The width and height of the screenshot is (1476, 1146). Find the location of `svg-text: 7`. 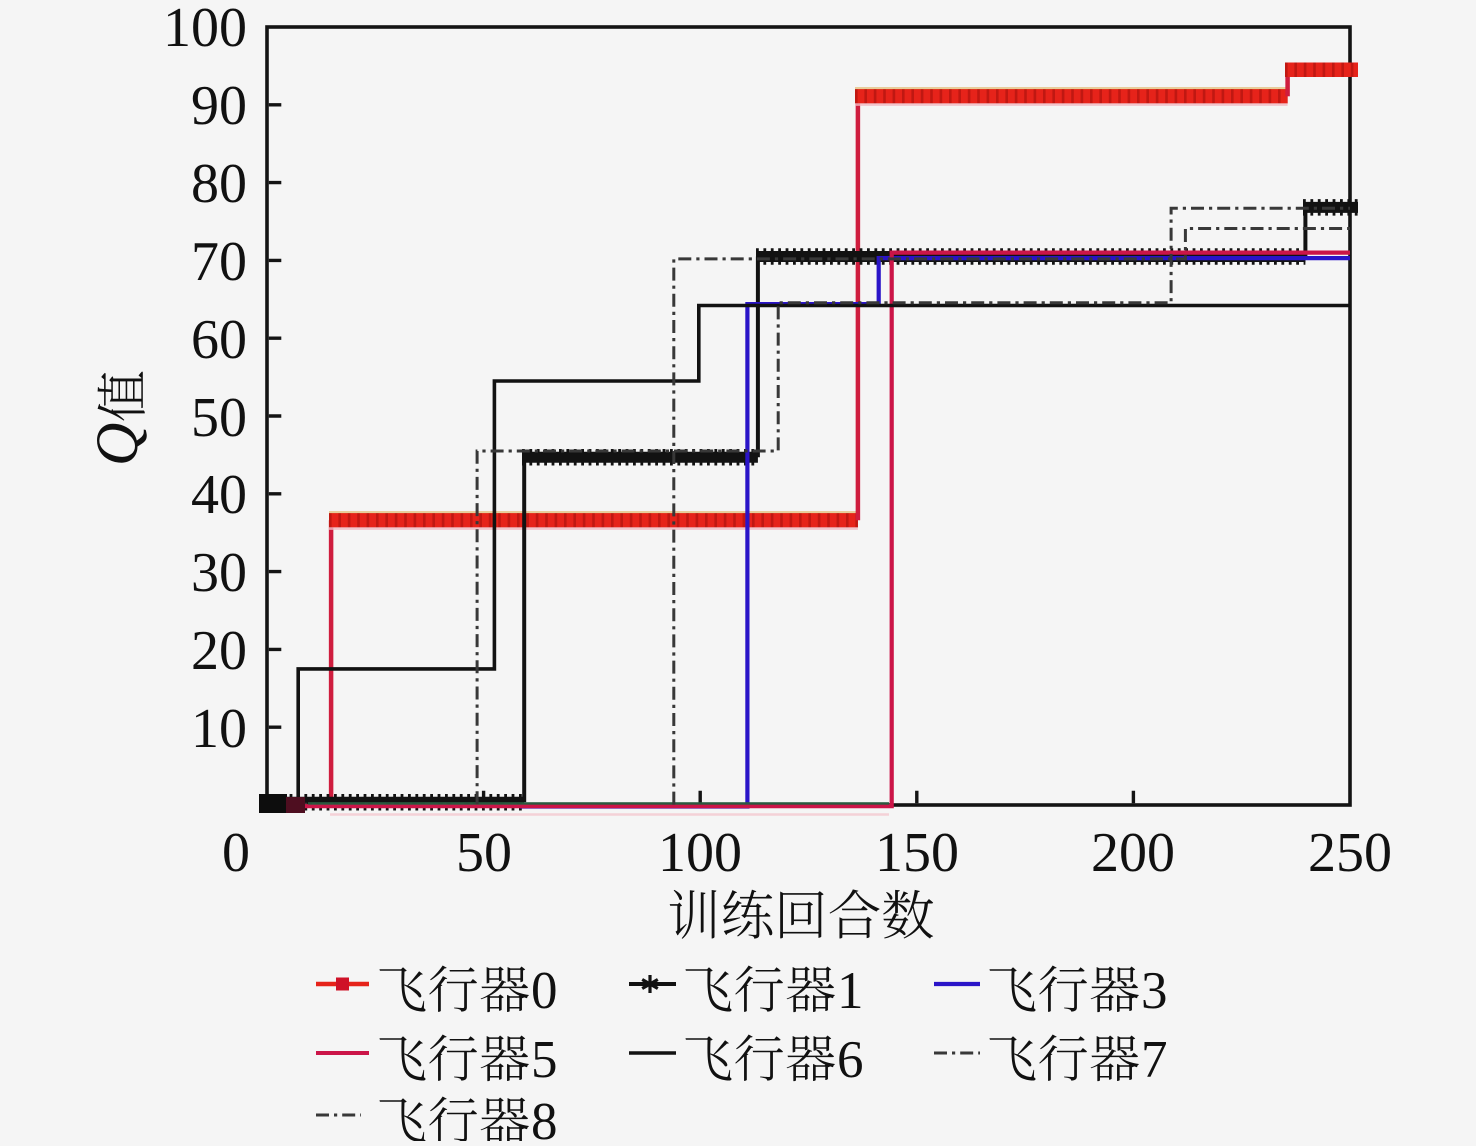

svg-text: 7 is located at coordinates (1154, 1060).